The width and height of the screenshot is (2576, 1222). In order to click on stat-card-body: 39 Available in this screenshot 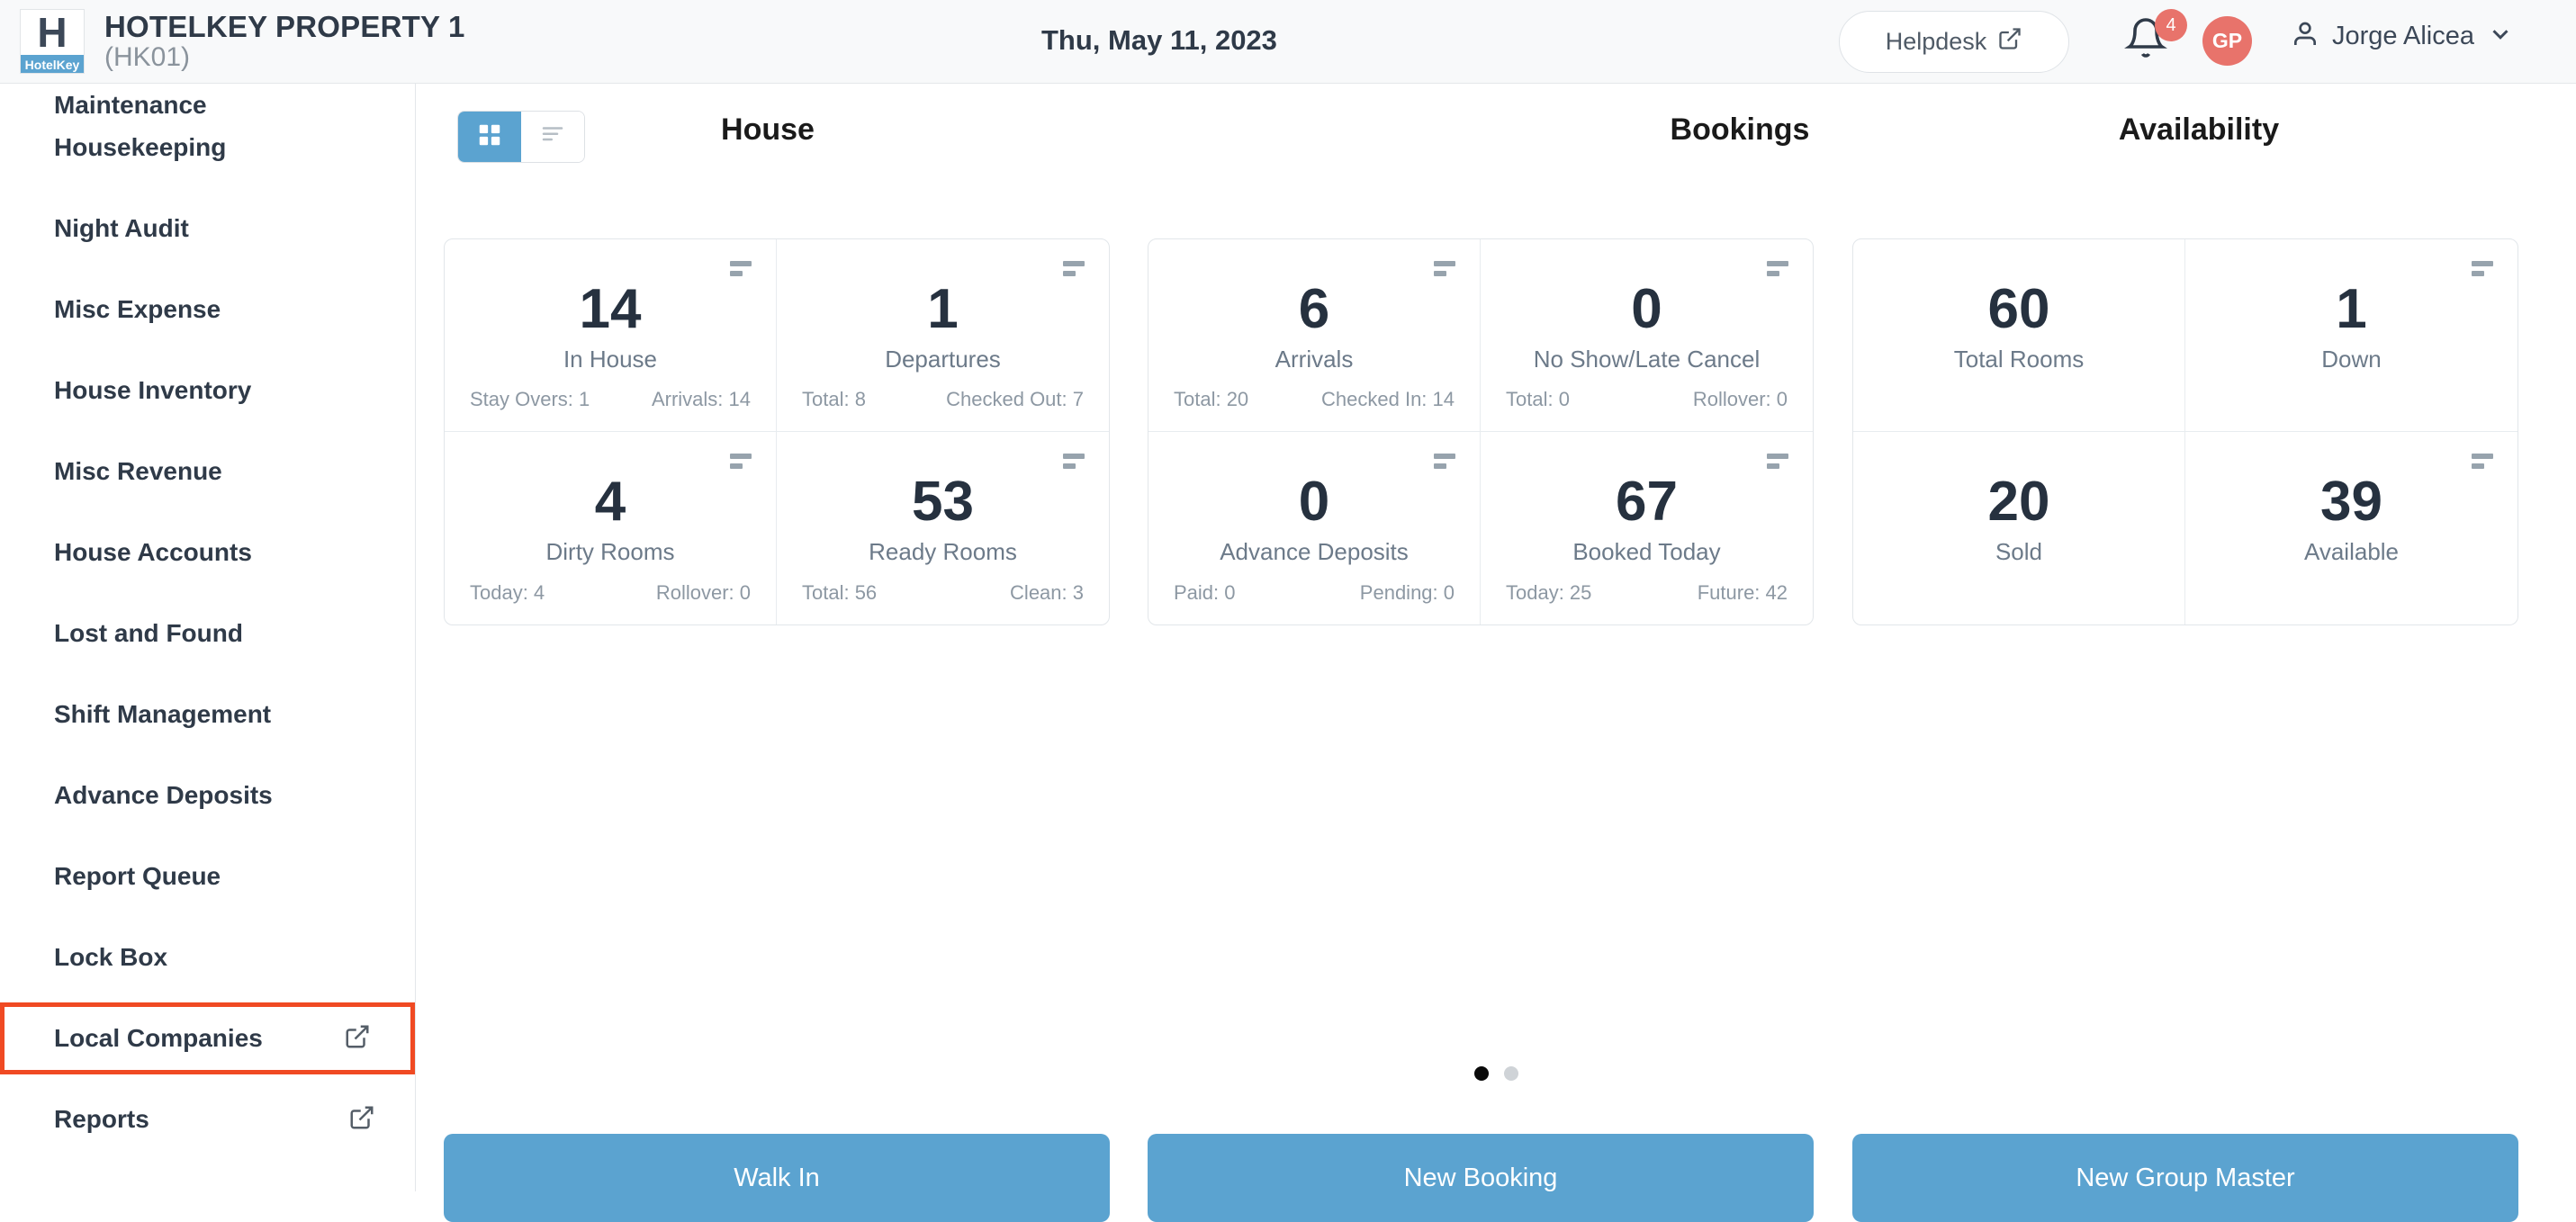, I will do `click(2351, 518)`.